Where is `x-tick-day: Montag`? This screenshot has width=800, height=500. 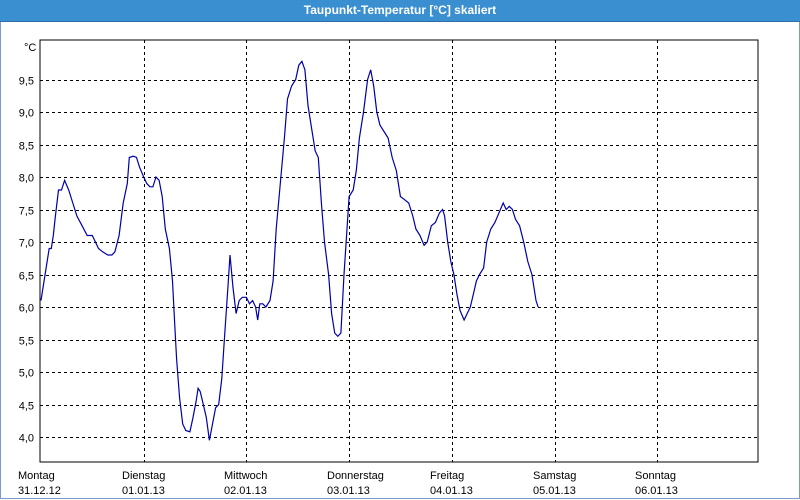
x-tick-day: Montag is located at coordinates (36, 476).